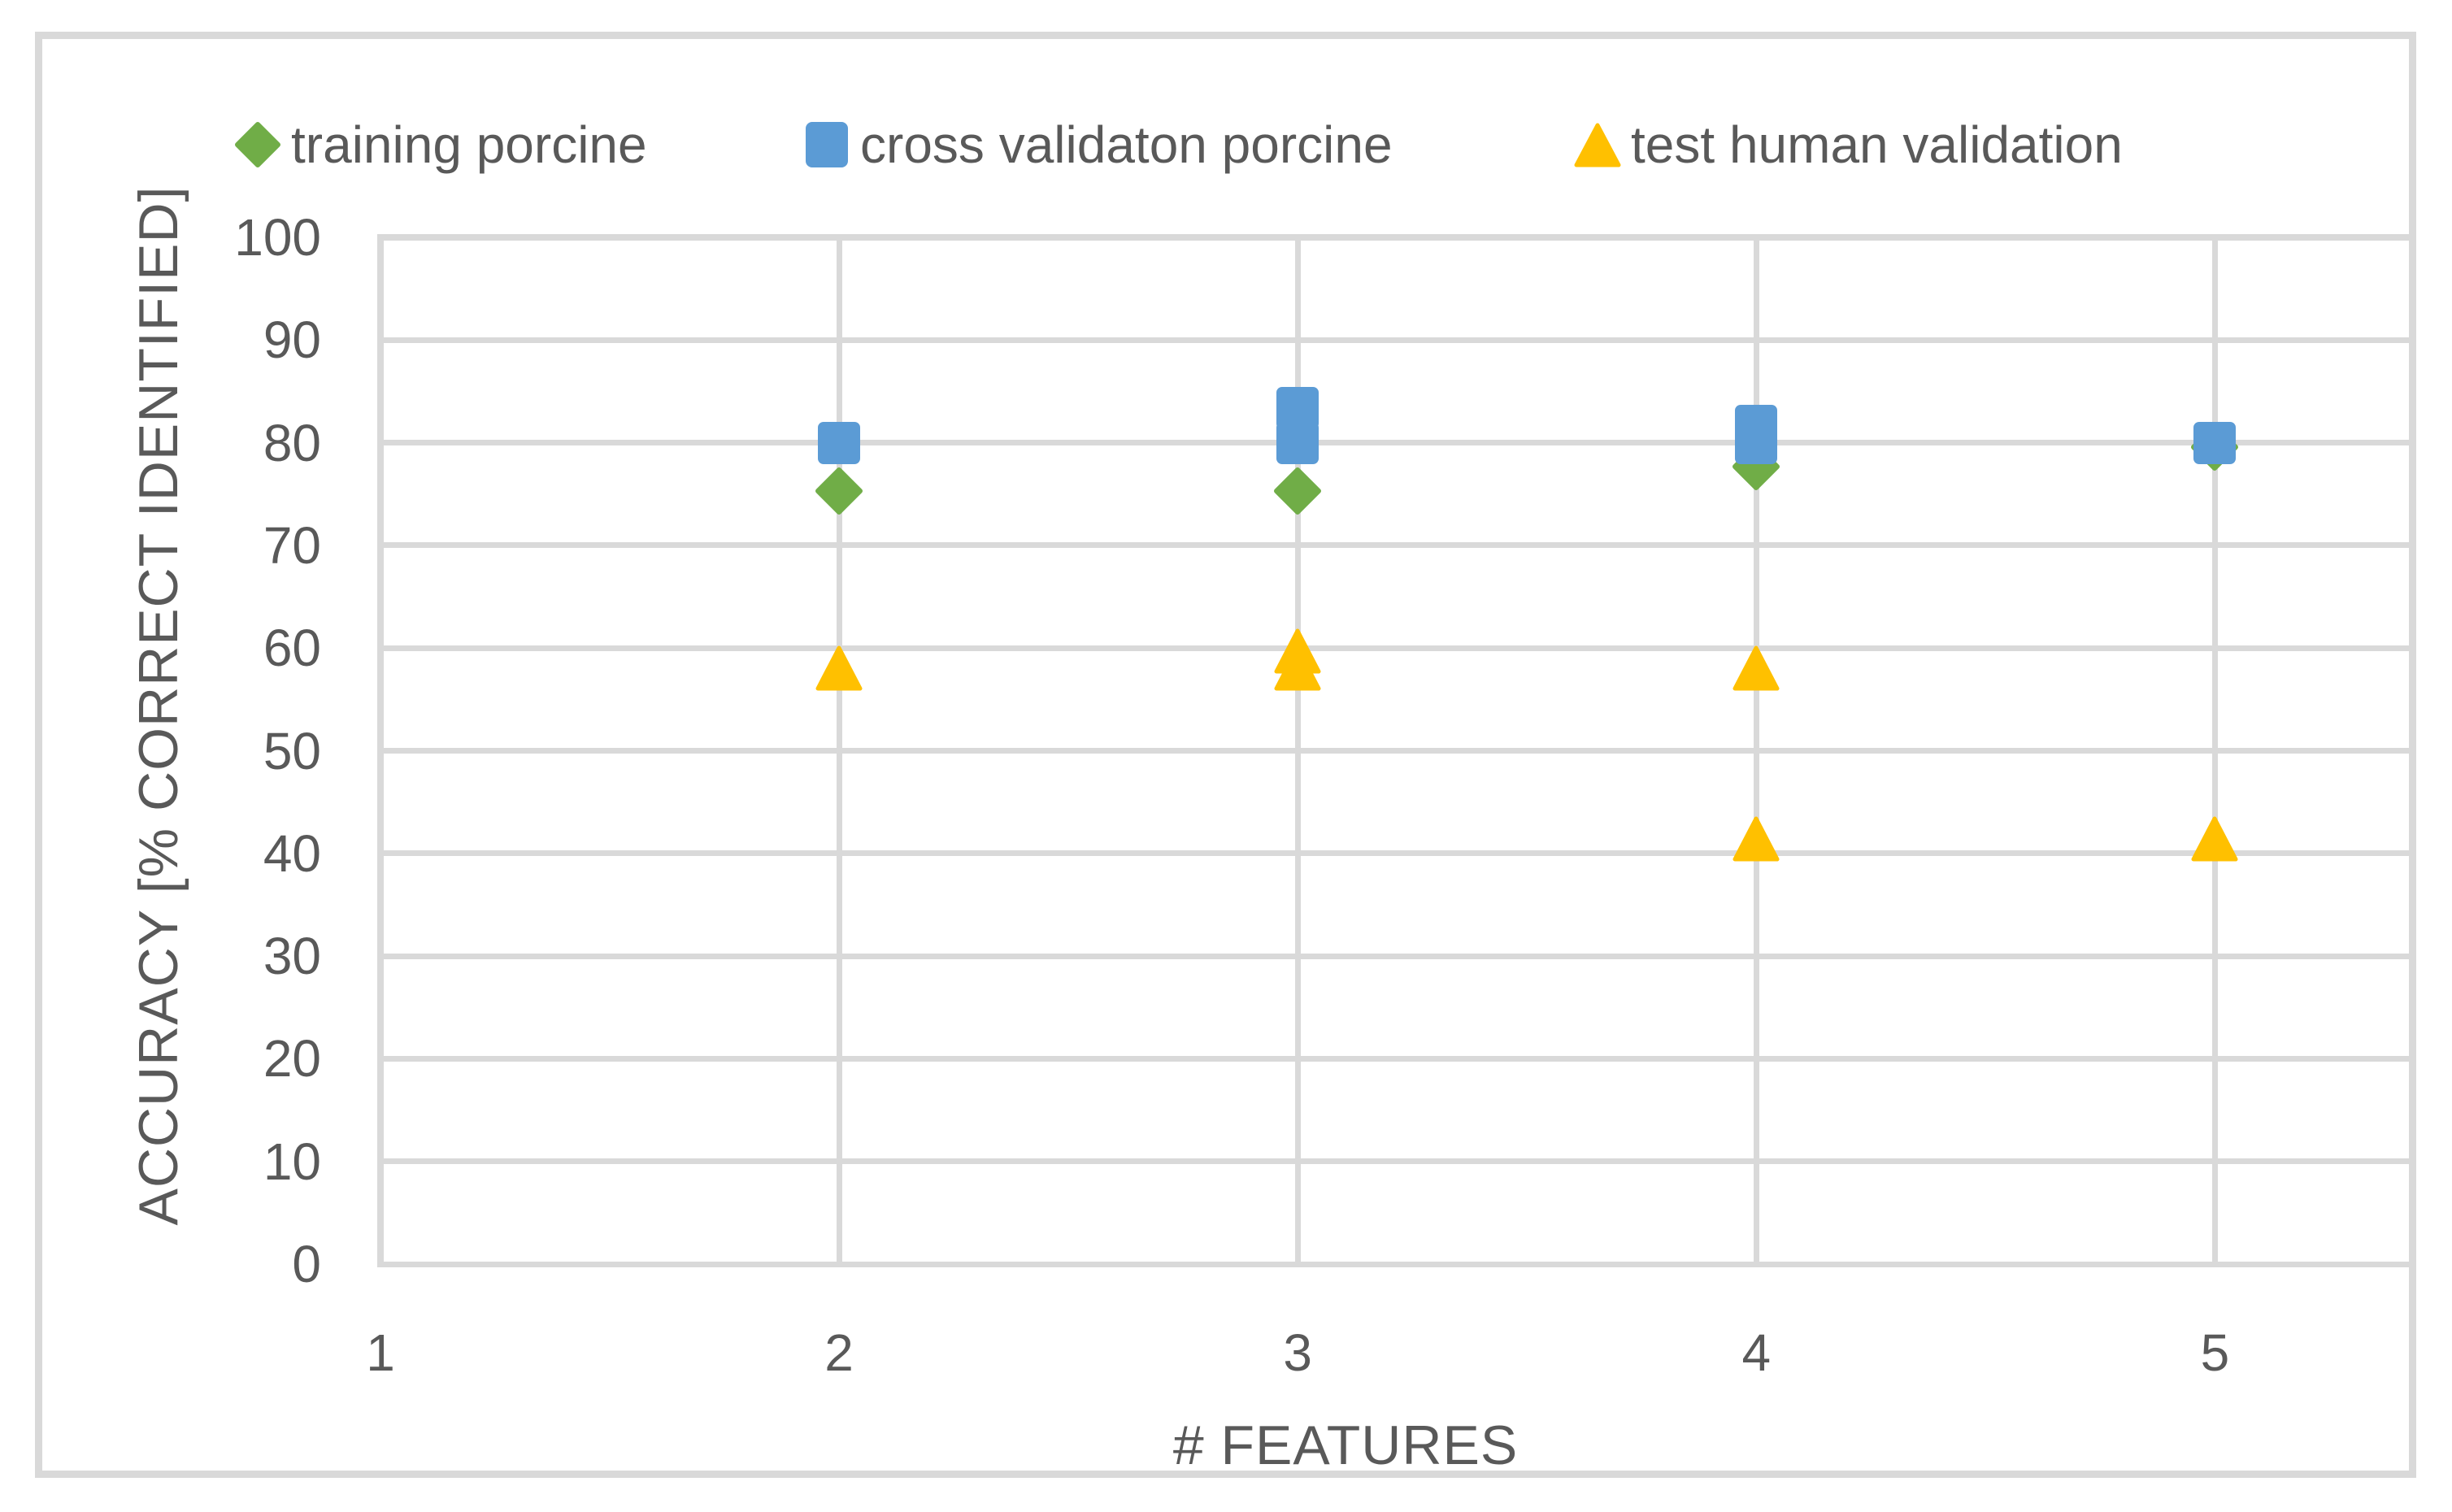 This screenshot has width=2452, height=1512. I want to click on y-tick-label: 30, so click(292, 957).